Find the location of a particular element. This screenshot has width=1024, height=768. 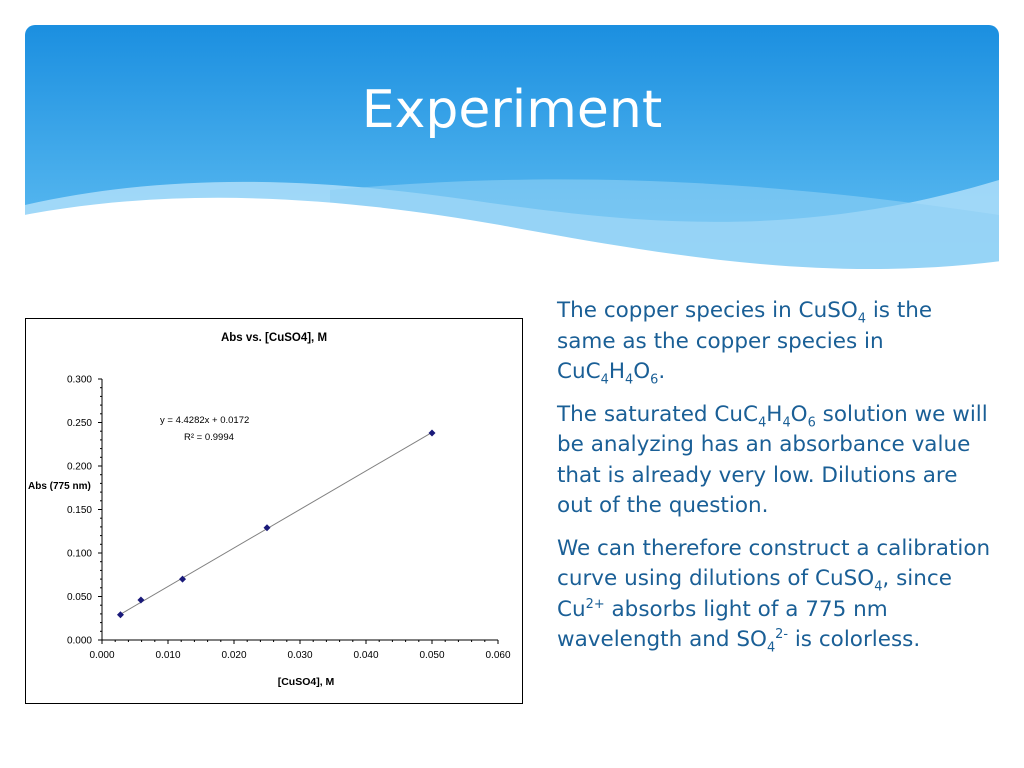

x-tick-label: 0.050 is located at coordinates (431, 655).